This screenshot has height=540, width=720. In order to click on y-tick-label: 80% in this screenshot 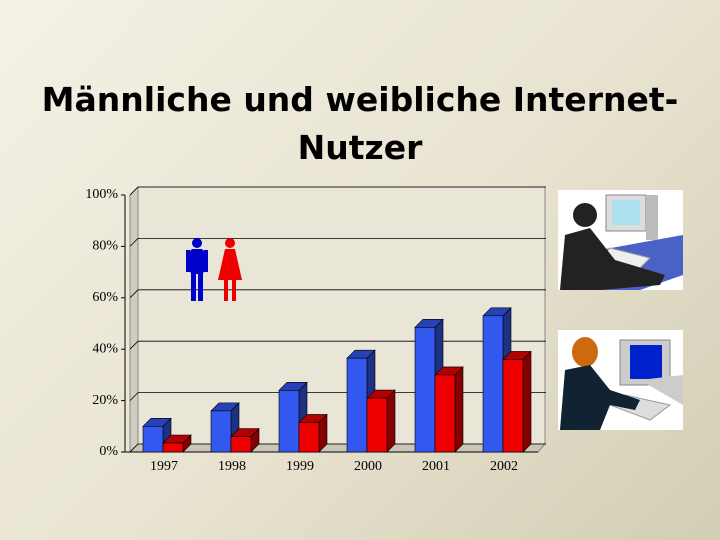, I will do `click(105, 246)`.